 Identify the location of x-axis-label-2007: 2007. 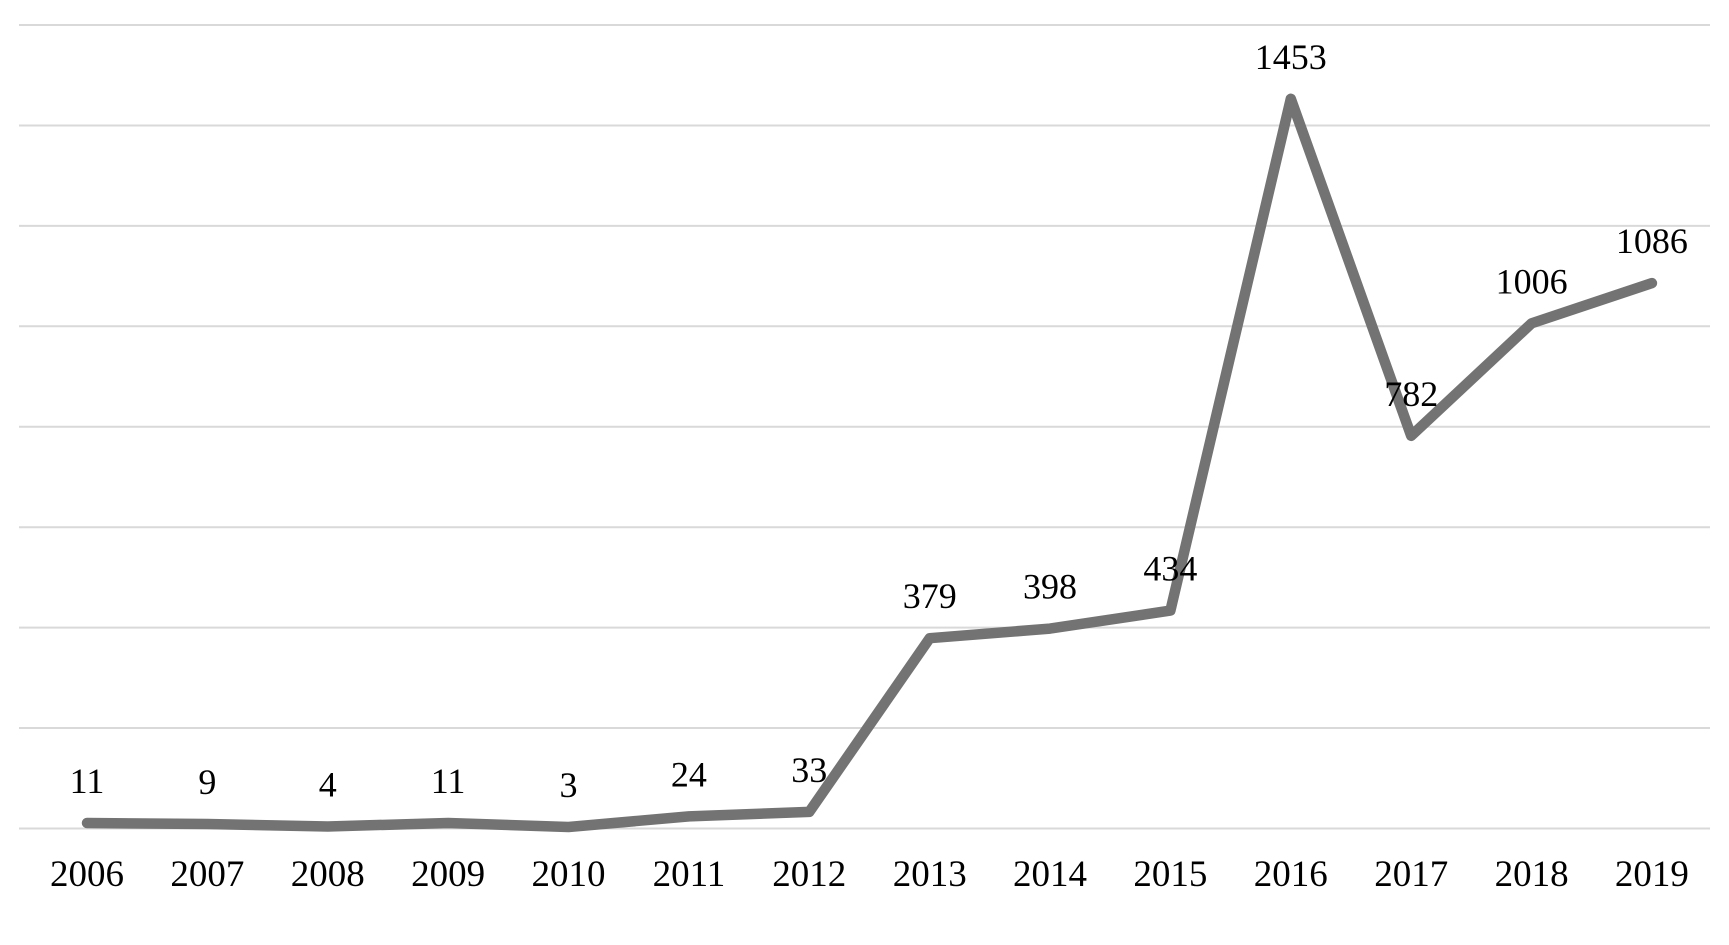
(207, 874).